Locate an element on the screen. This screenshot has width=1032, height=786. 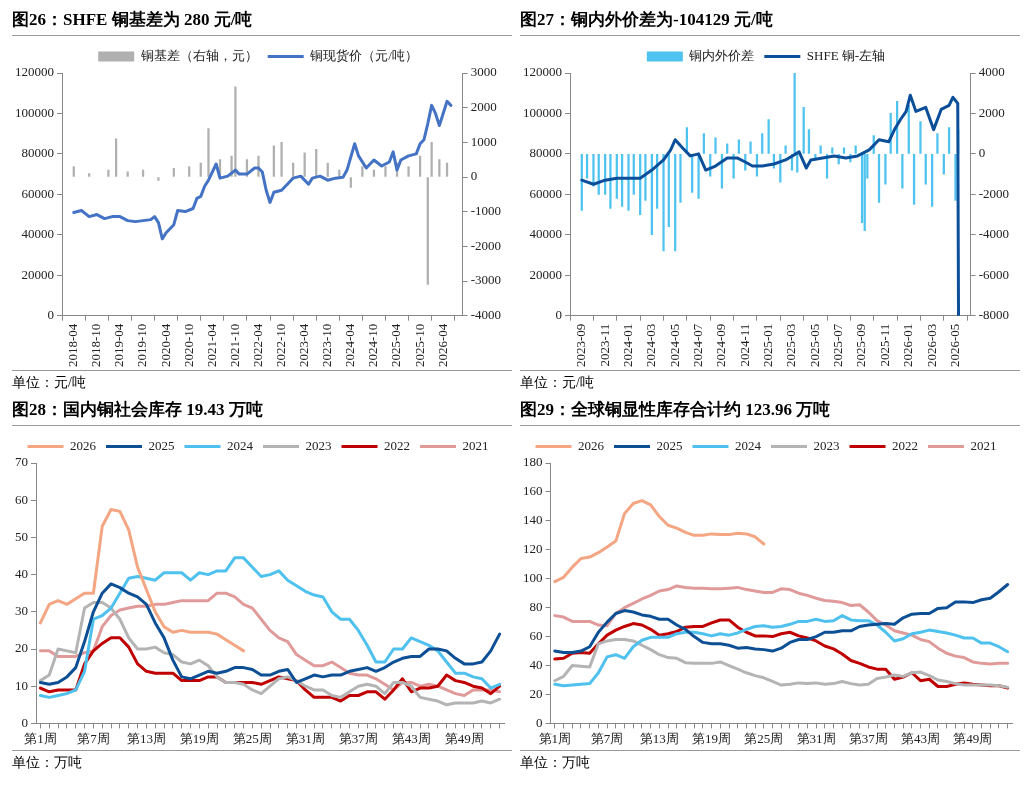
x-tick-label: 2025-03 is located at coordinates (791, 345).